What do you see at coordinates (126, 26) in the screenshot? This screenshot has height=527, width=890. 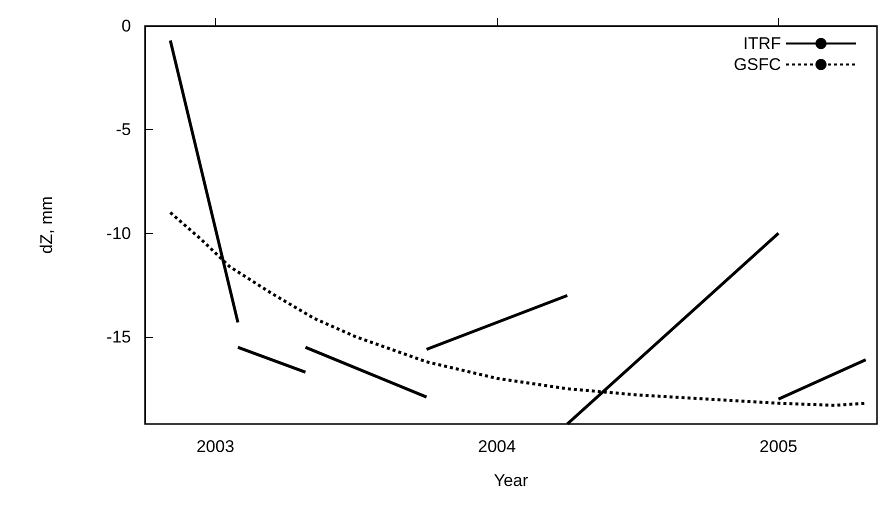 I see `y-tick-label: 0` at bounding box center [126, 26].